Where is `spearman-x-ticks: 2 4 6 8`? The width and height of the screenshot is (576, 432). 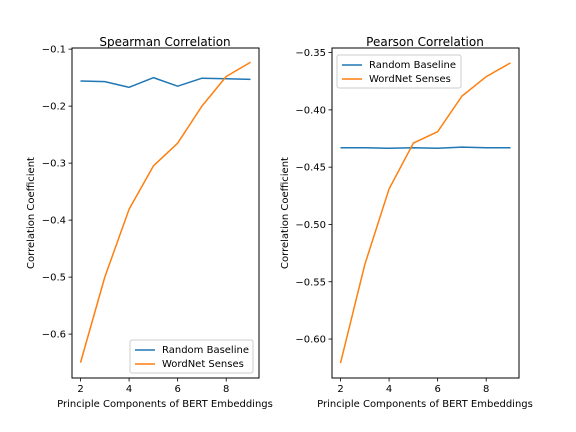 spearman-x-ticks: 2 4 6 8 is located at coordinates (153, 386).